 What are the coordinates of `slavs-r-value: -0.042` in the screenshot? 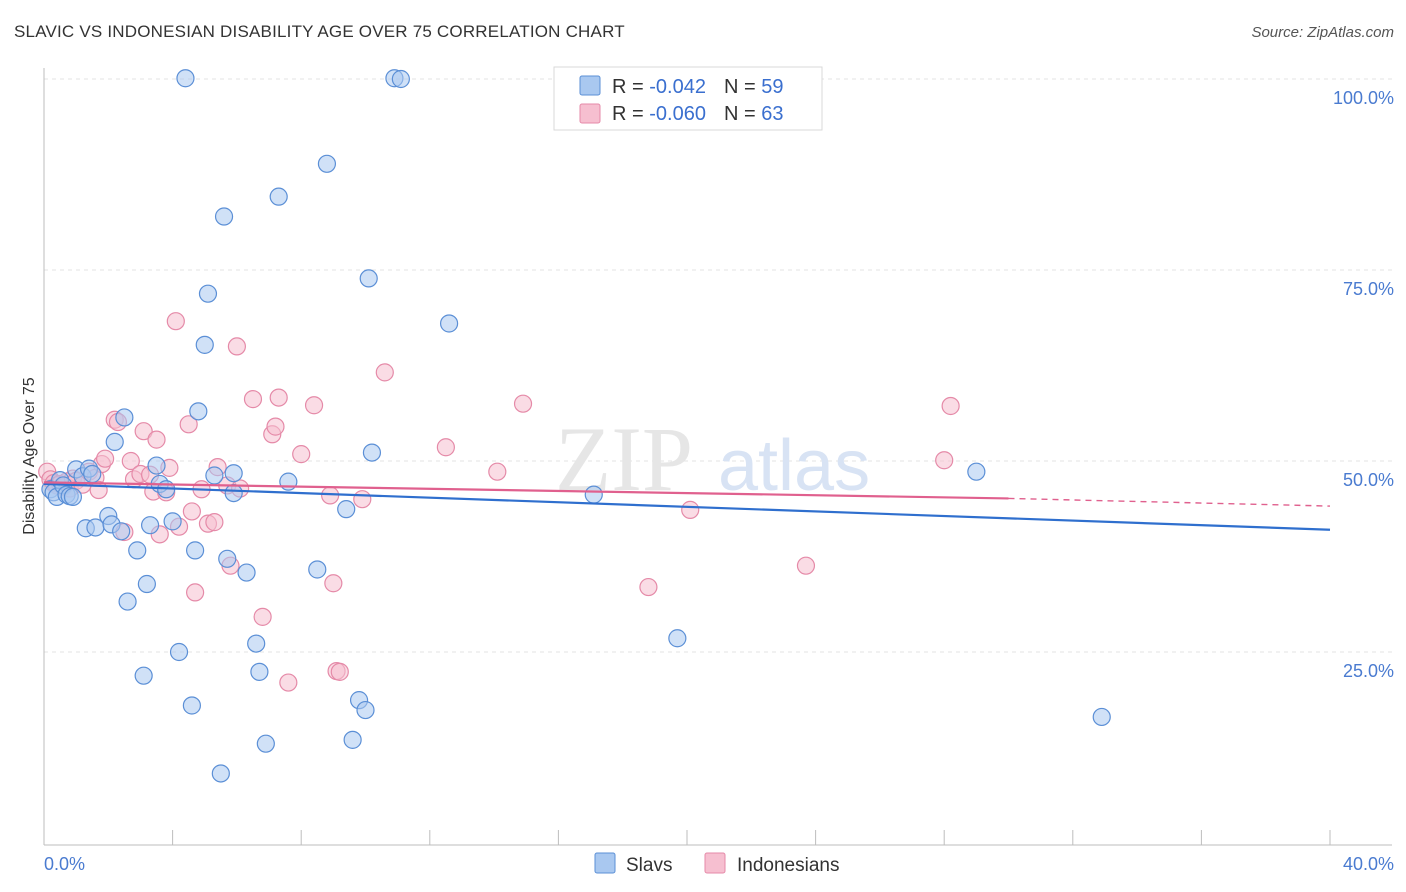 It's located at (677, 87).